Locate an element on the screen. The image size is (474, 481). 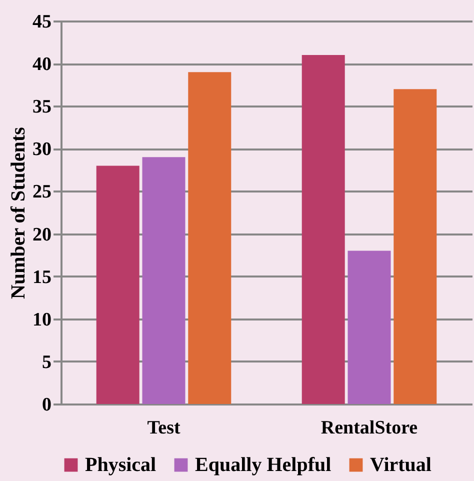
x-tick-label: Test is located at coordinates (164, 428).